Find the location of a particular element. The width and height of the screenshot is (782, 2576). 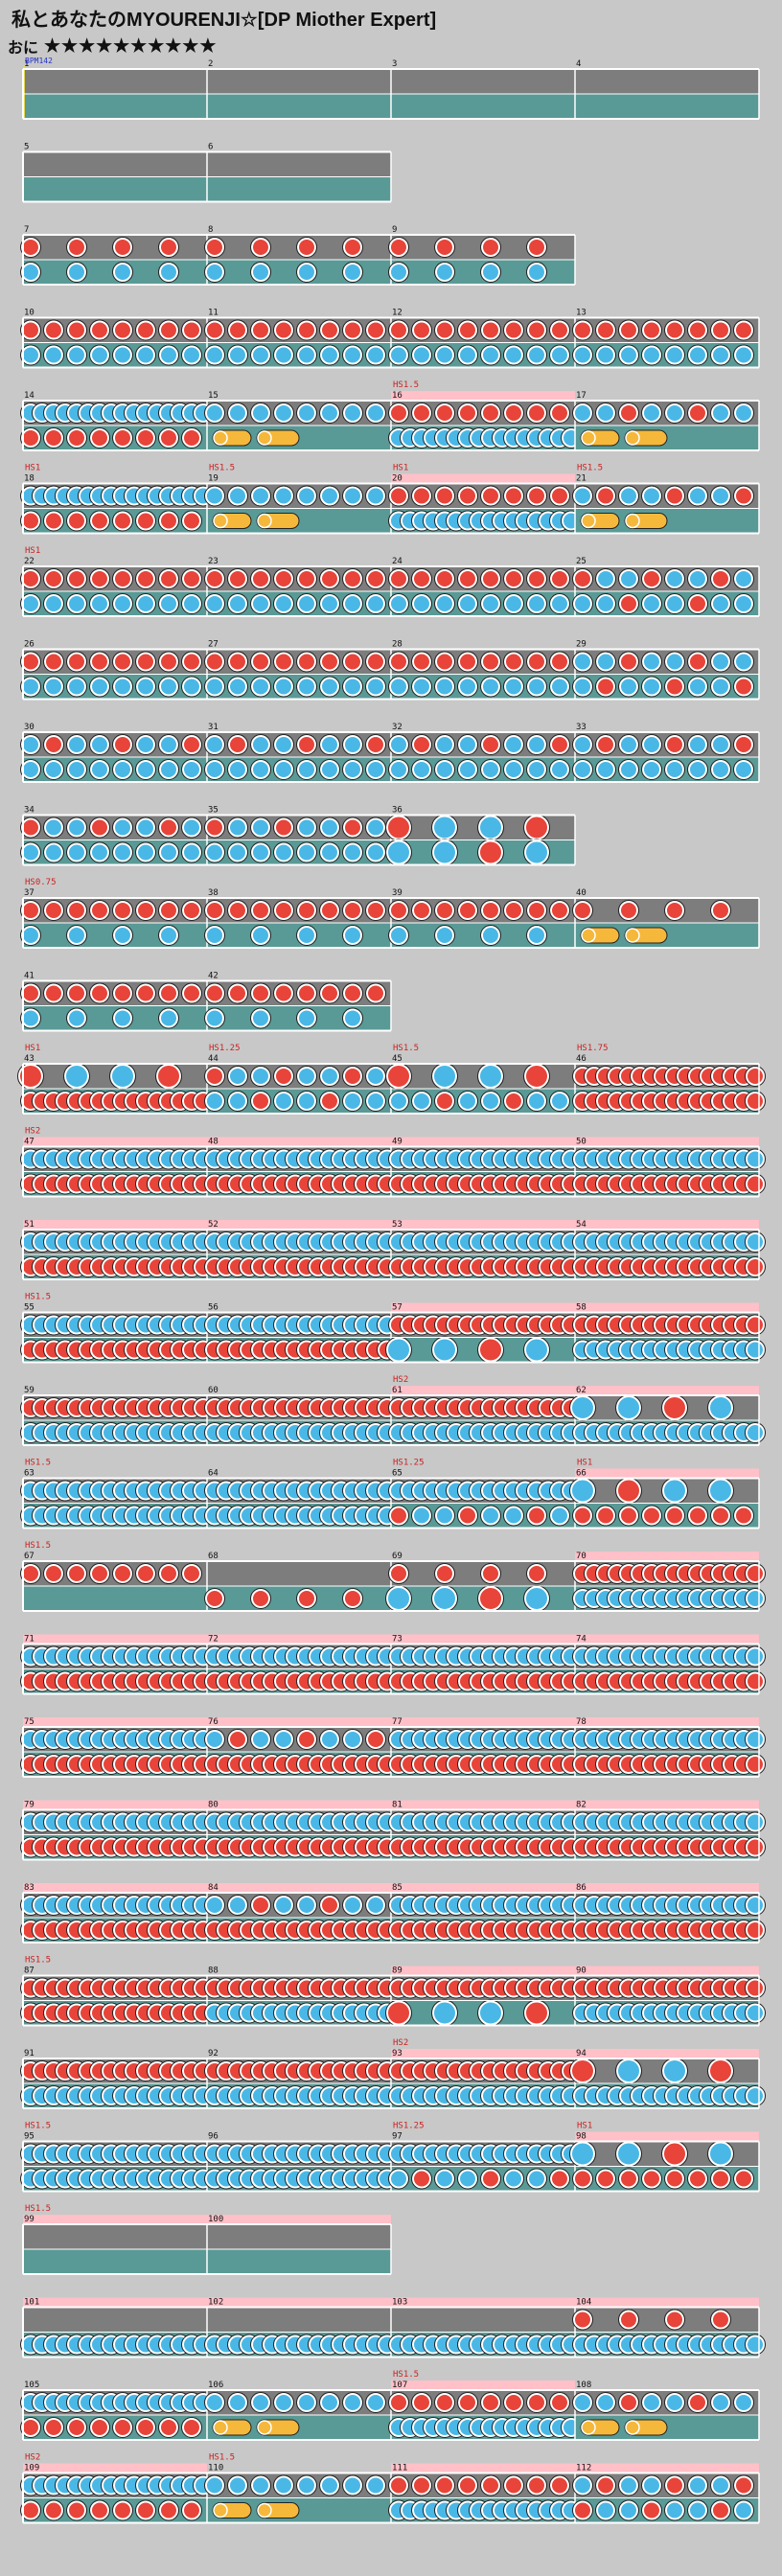

score-row: 26 27 28 29 is located at coordinates (390, 670).